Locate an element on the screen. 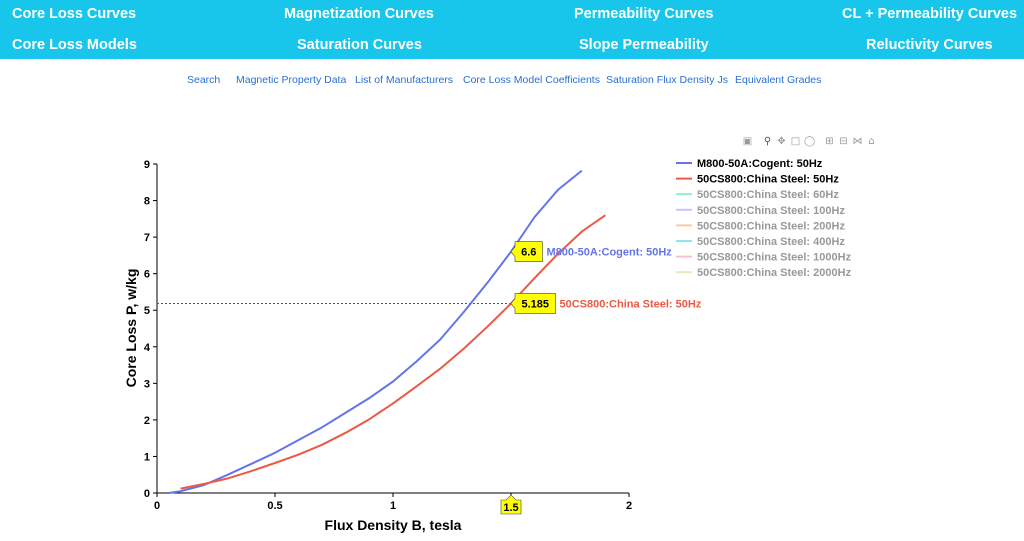 This screenshot has width=1024, height=541. legend-item-label: 50CS800:China Steel: 50Hz is located at coordinates (768, 180).